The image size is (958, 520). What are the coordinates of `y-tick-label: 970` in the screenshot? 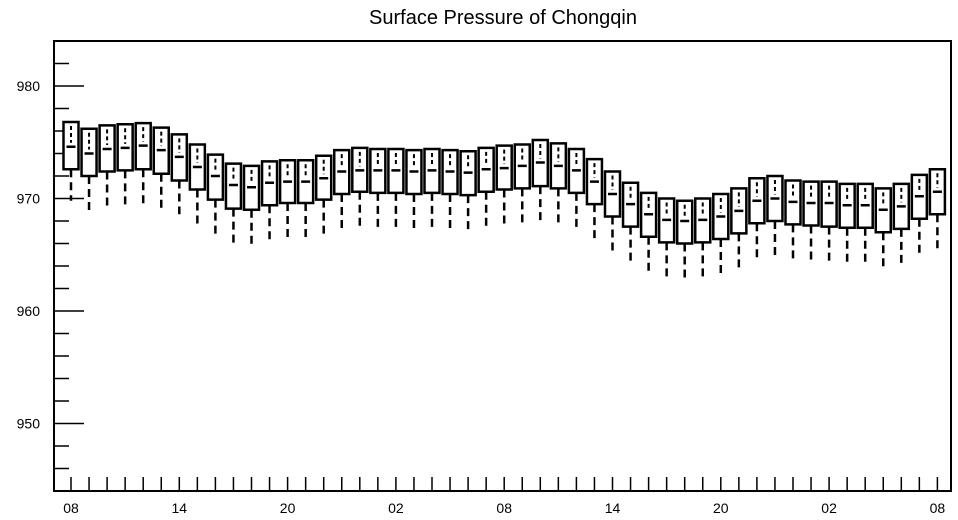 It's located at (29, 199).